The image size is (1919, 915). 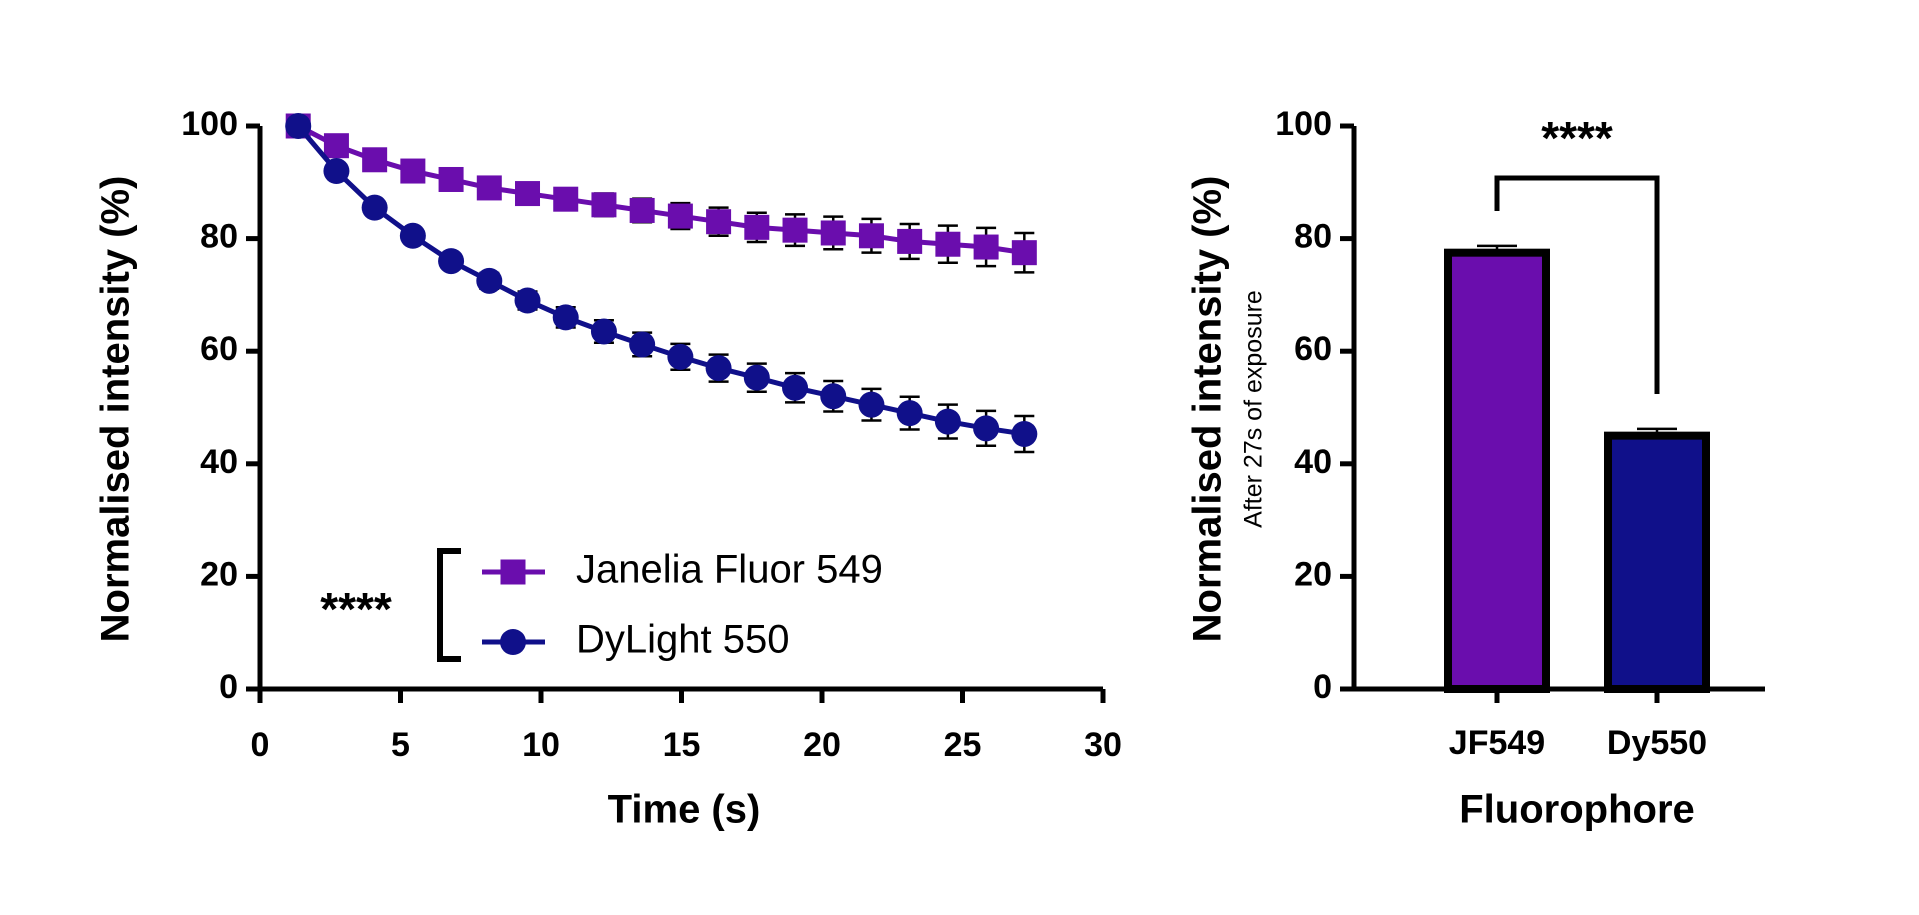 What do you see at coordinates (1103, 745) in the screenshot?
I see `x-tick-label: 30` at bounding box center [1103, 745].